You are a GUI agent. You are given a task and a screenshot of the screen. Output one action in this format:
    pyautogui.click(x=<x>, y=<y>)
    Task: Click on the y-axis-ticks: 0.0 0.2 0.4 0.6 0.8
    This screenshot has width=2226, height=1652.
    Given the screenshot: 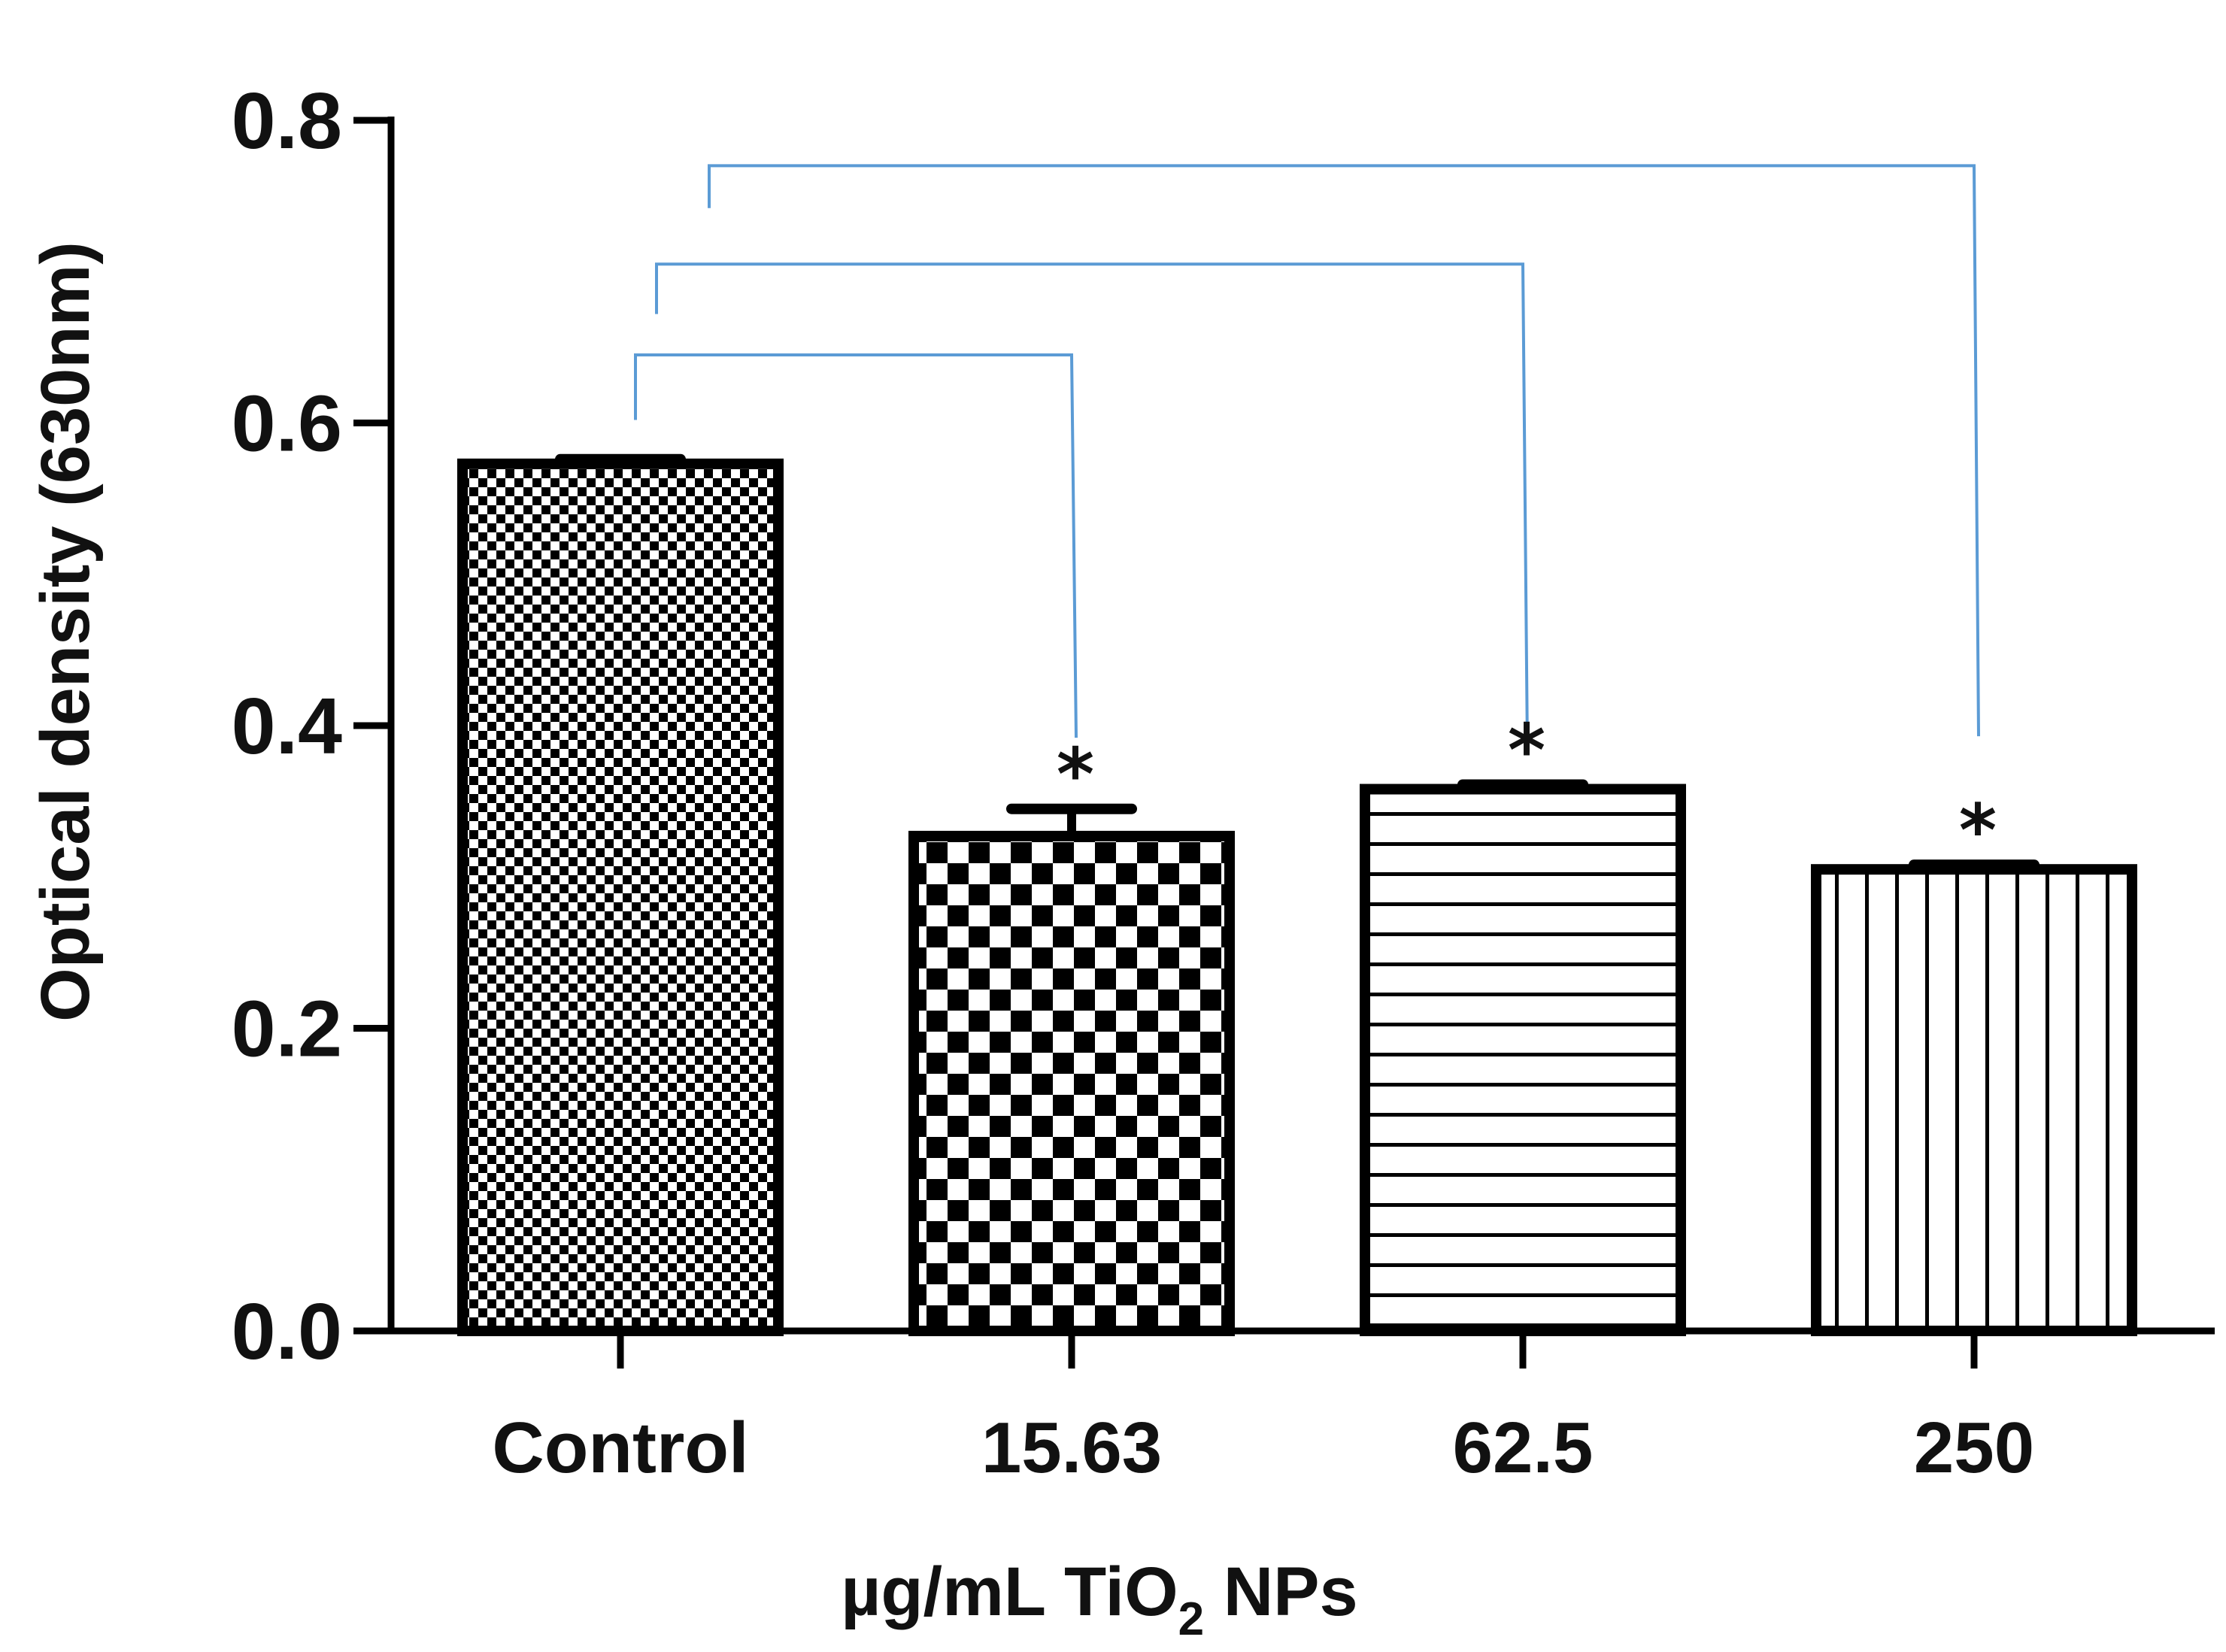 What is the action you would take?
    pyautogui.click(x=312, y=726)
    